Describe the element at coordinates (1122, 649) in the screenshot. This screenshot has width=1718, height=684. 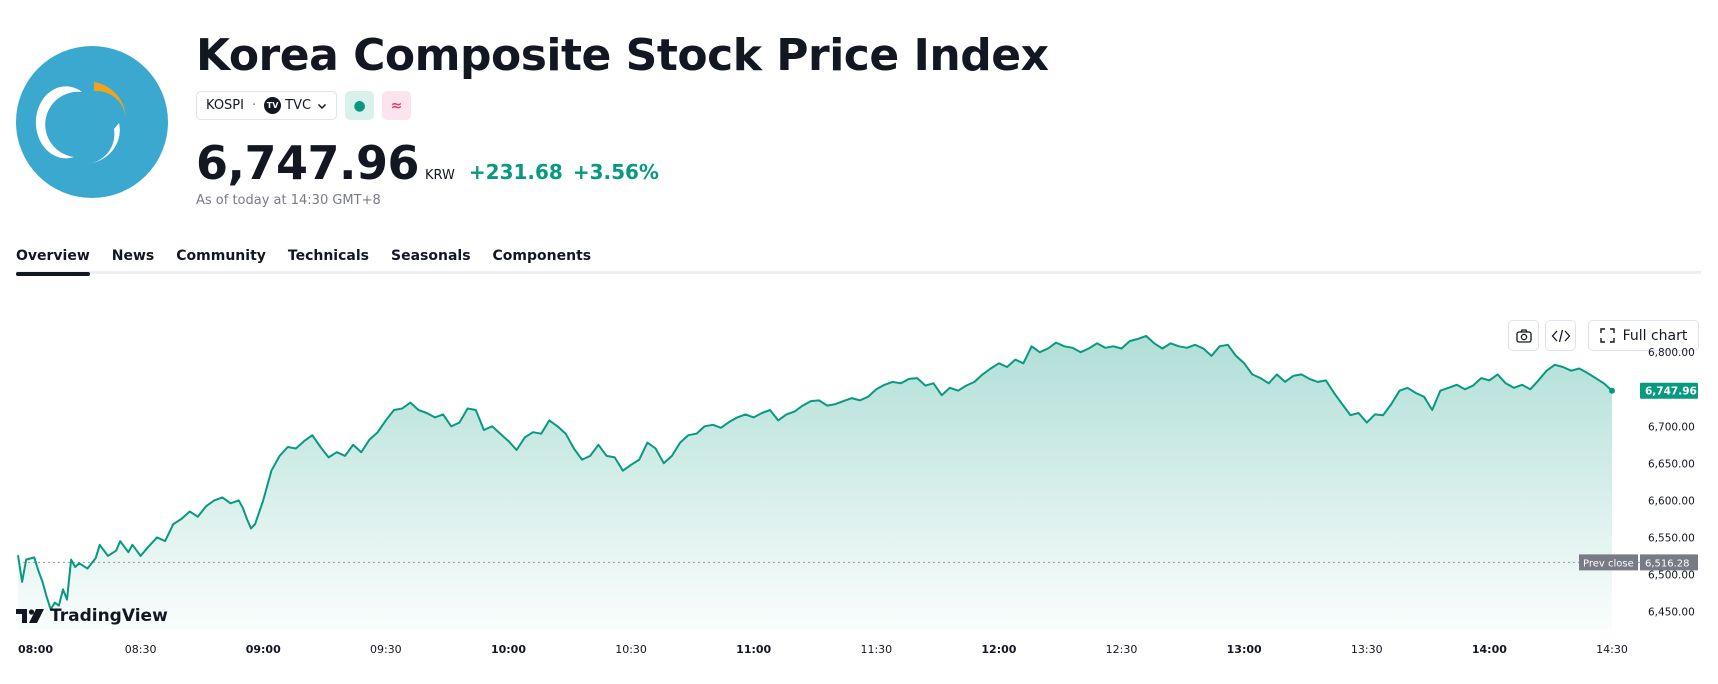
I see `x-tick-label: 12:30` at that location.